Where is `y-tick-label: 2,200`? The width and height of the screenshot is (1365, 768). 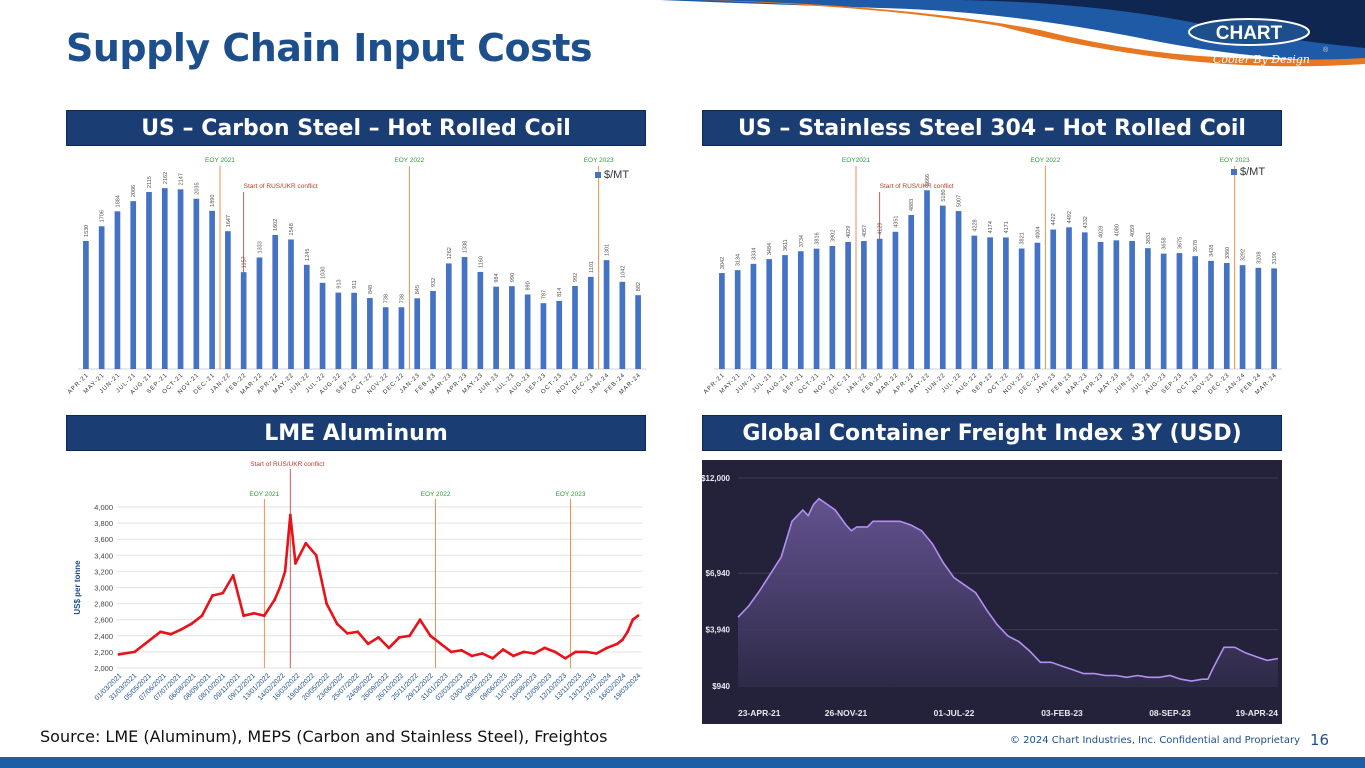
y-tick-label: 2,200 is located at coordinates (103, 652).